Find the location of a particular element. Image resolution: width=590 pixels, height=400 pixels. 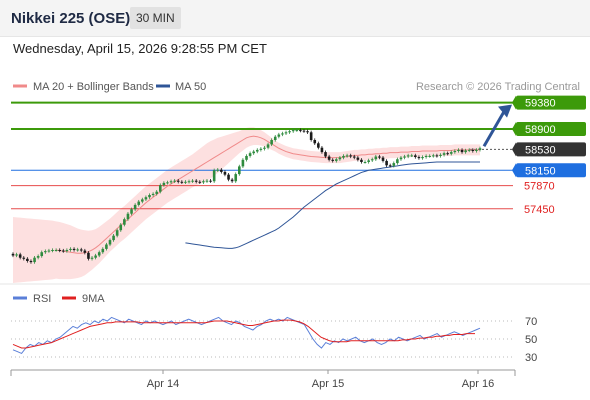

timeframe-badge: 30 MIN is located at coordinates (155, 18).